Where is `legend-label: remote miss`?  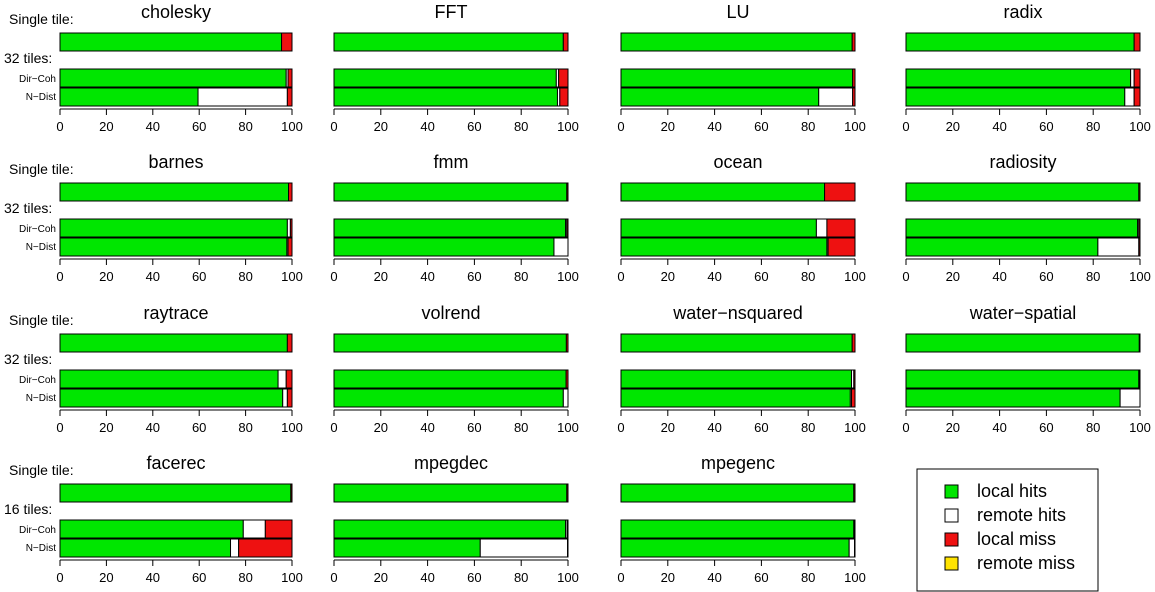 legend-label: remote miss is located at coordinates (1026, 563).